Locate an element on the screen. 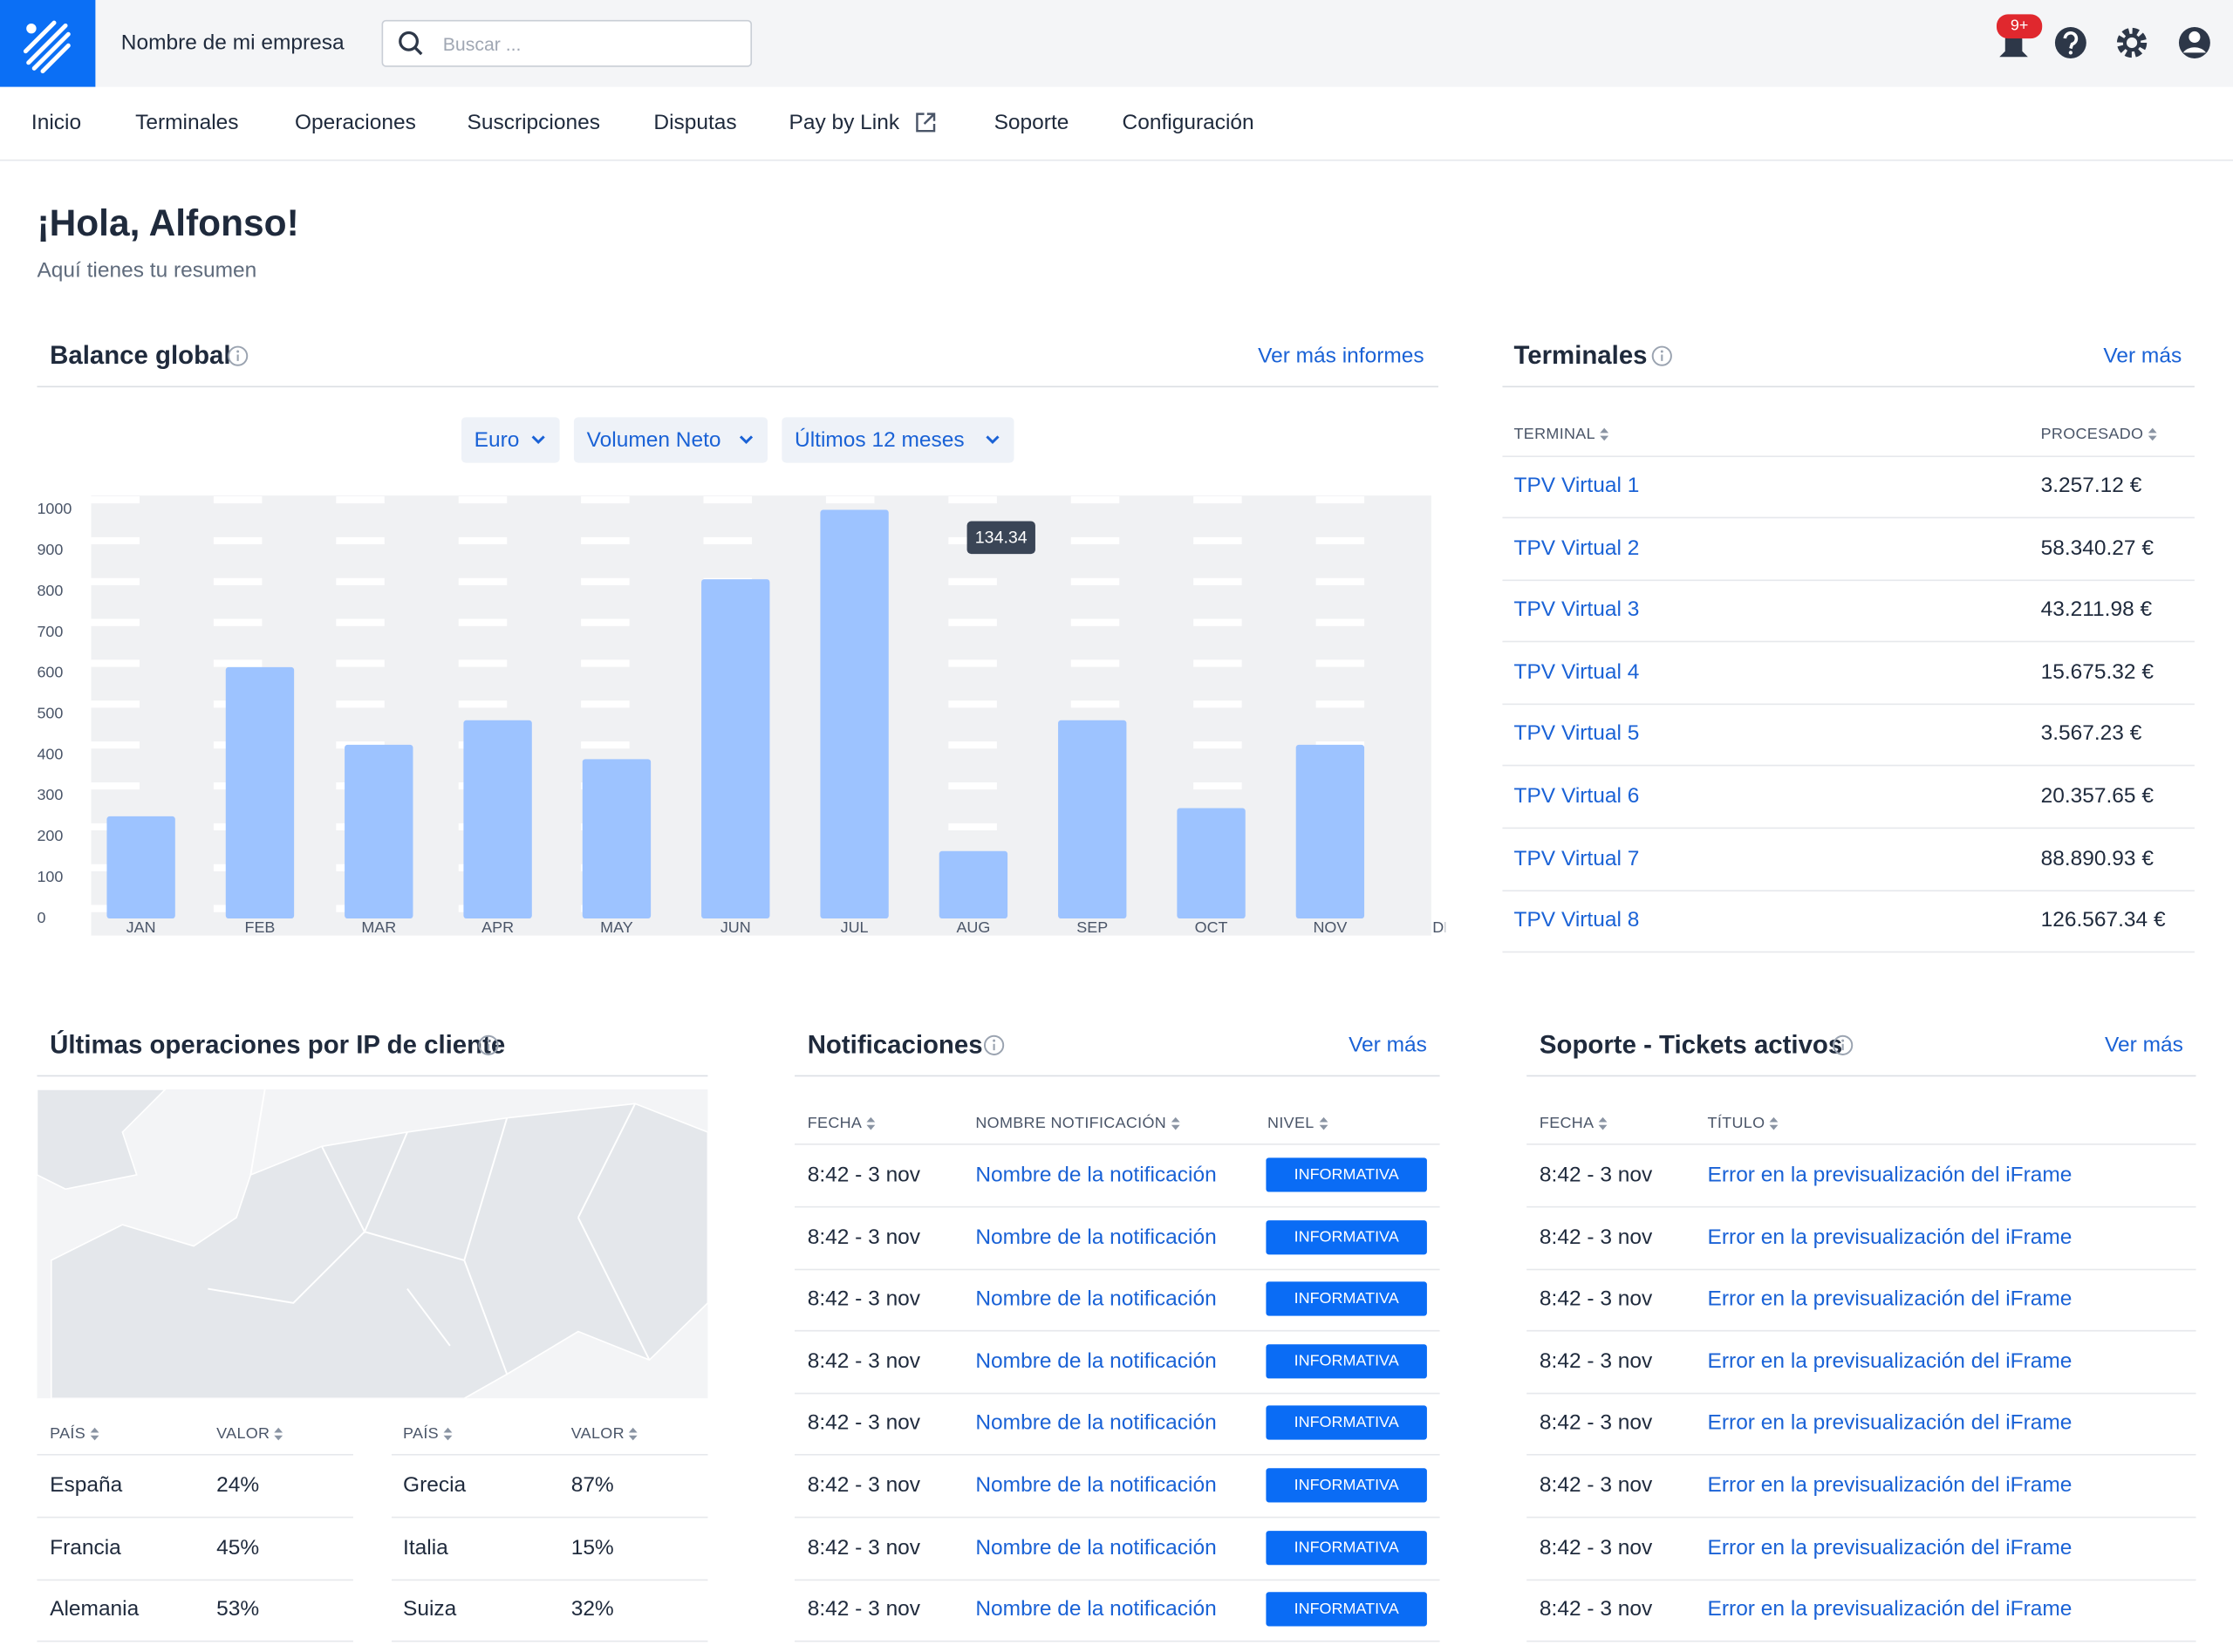 The height and width of the screenshot is (1652, 2233). column-header: PROCESADO is located at coordinates (2092, 435).